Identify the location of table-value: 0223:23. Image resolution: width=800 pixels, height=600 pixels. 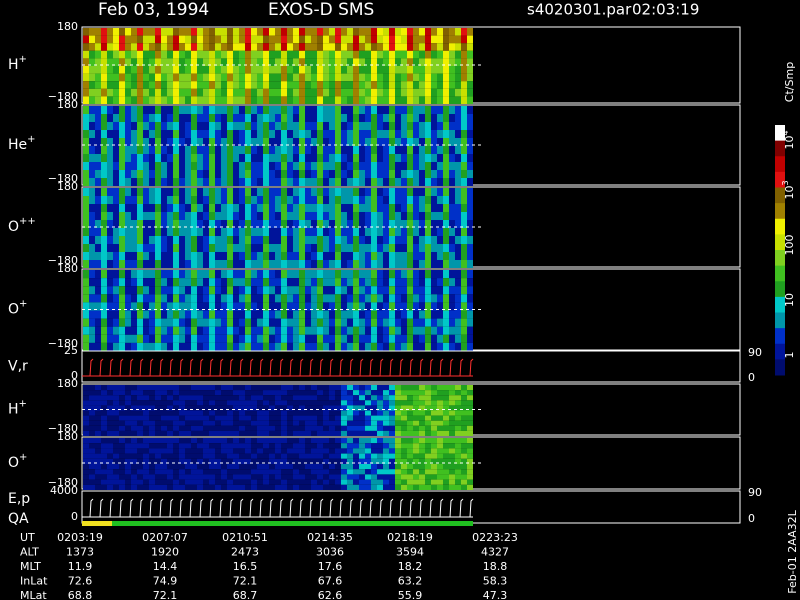
(495, 537).